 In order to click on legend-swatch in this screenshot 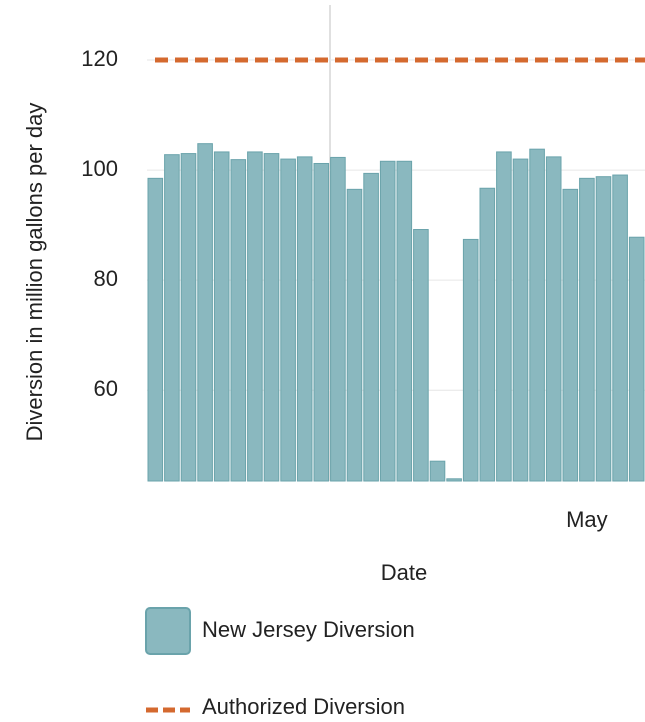, I will do `click(168, 631)`.